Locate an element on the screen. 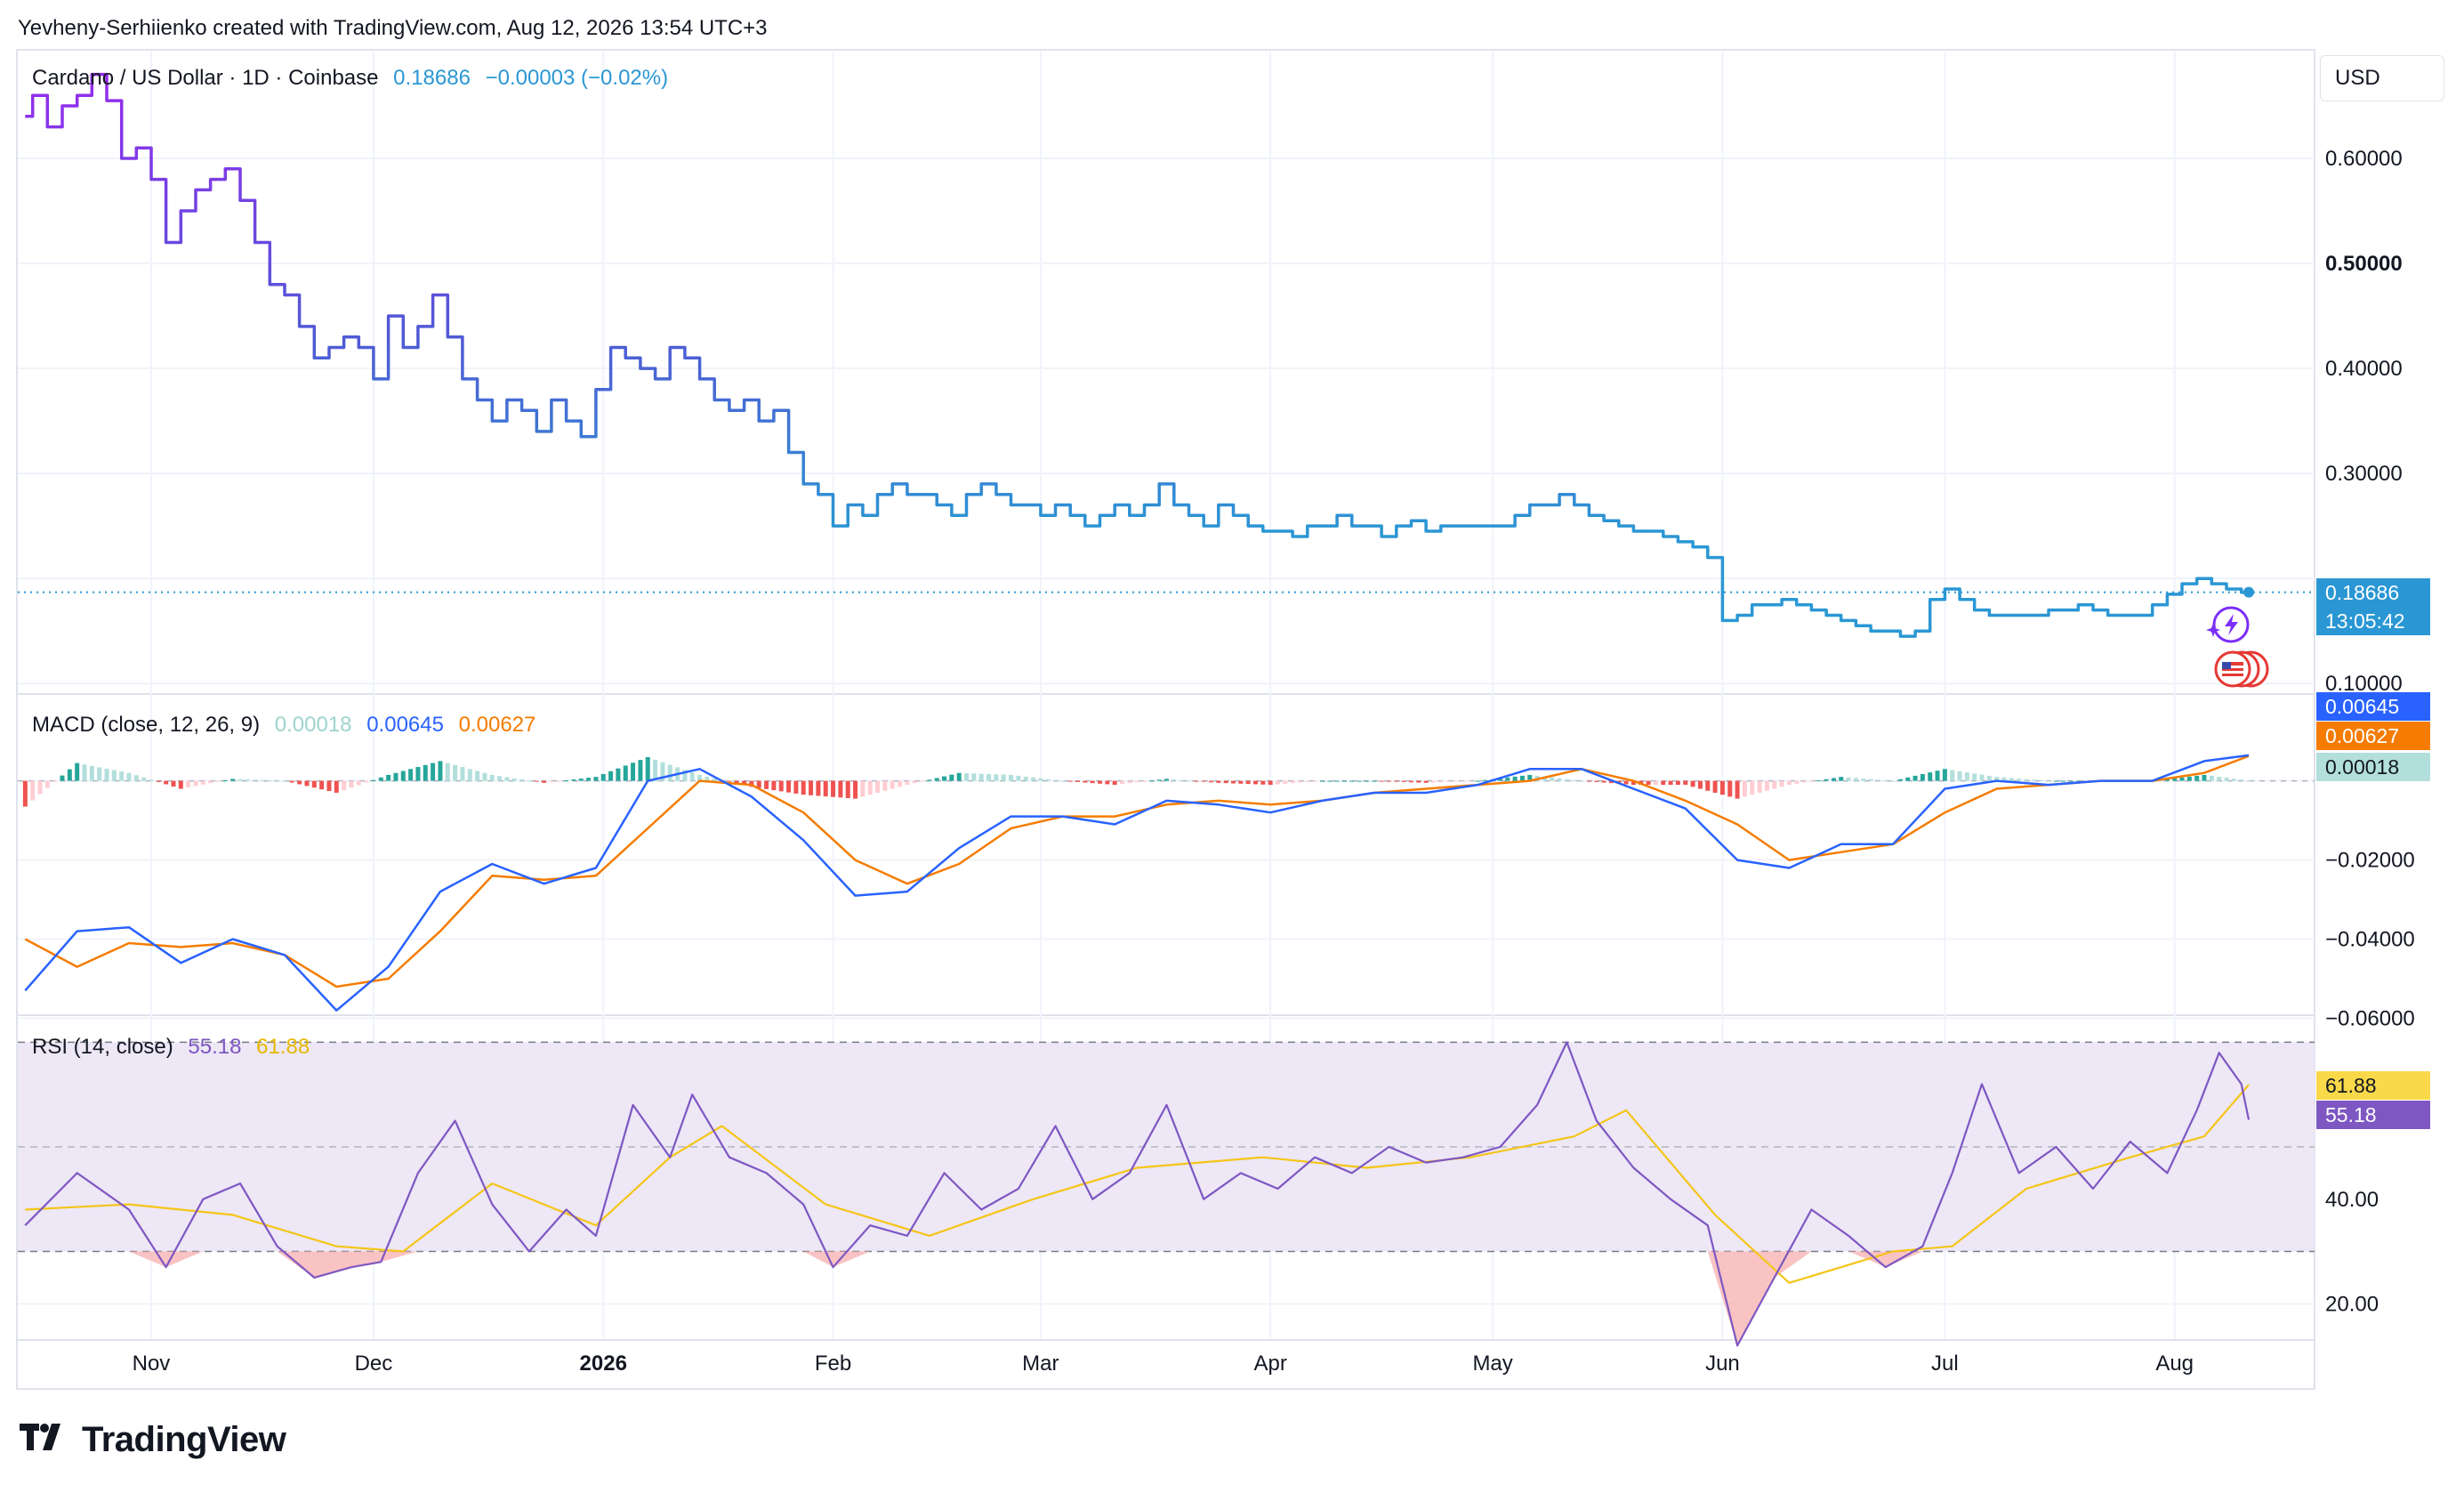 The width and height of the screenshot is (2464, 1493). time-tick-label: Mar is located at coordinates (1040, 1364).